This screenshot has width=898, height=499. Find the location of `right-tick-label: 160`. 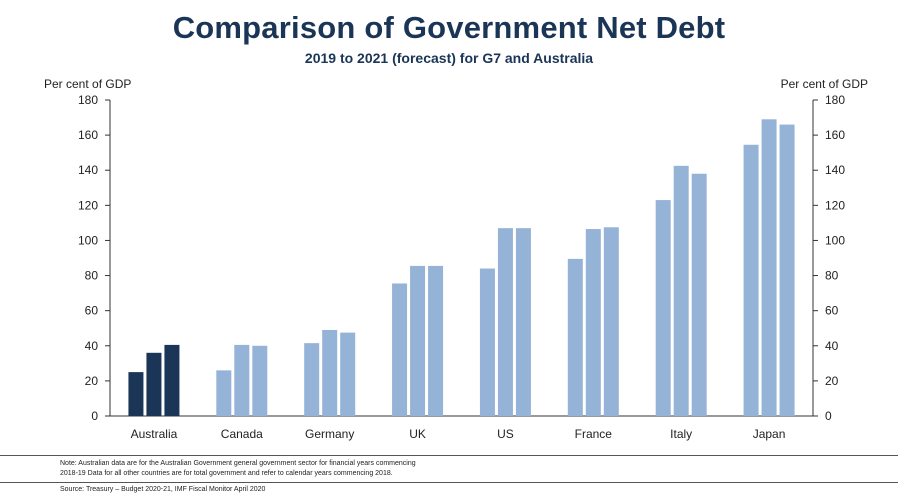

right-tick-label: 160 is located at coordinates (835, 135).